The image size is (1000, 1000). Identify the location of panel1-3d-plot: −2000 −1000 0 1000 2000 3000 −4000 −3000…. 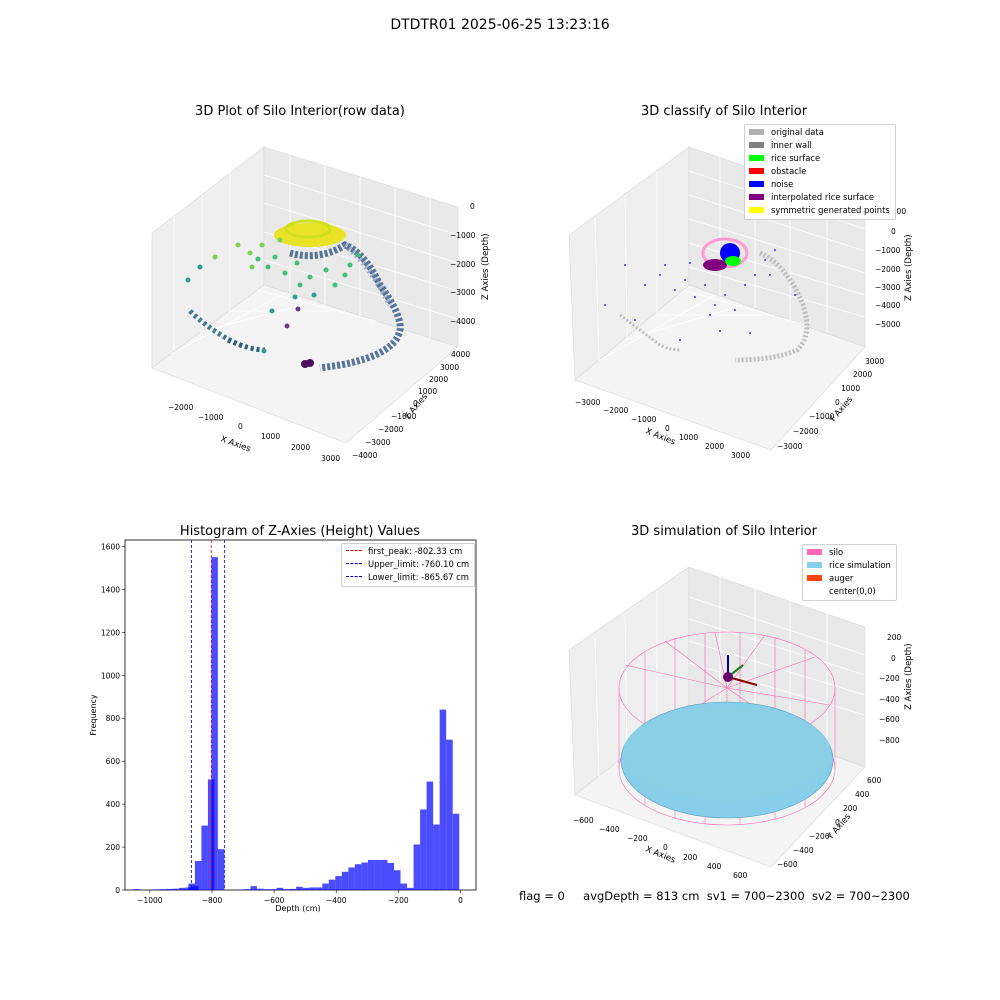
(321, 304).